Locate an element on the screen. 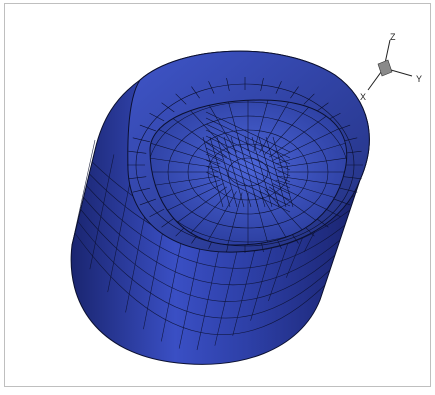  y-axis-label: Y is located at coordinates (419, 79).